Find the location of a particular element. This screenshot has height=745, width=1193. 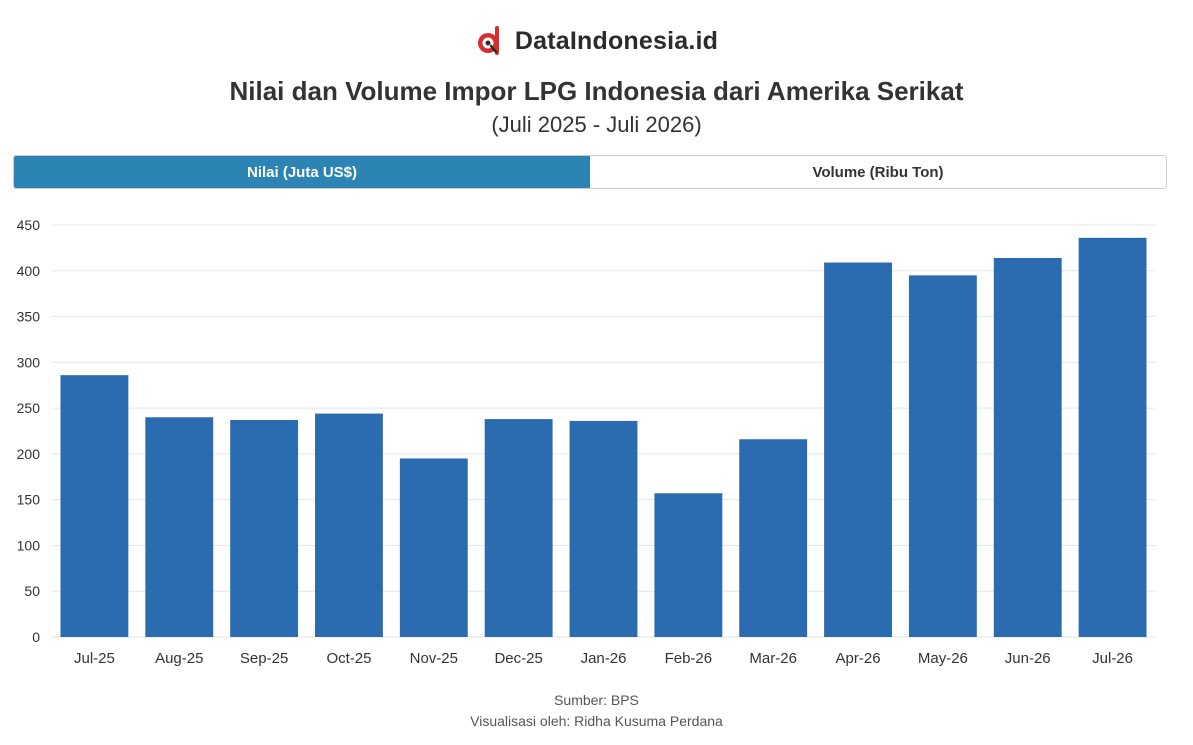

x-tick-label: Feb-26 is located at coordinates (689, 658).